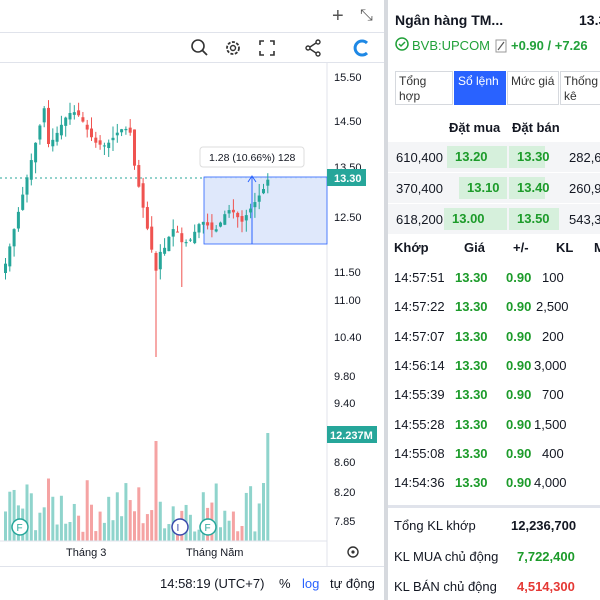  What do you see at coordinates (285, 583) in the screenshot?
I see `percent-toggle: %` at bounding box center [285, 583].